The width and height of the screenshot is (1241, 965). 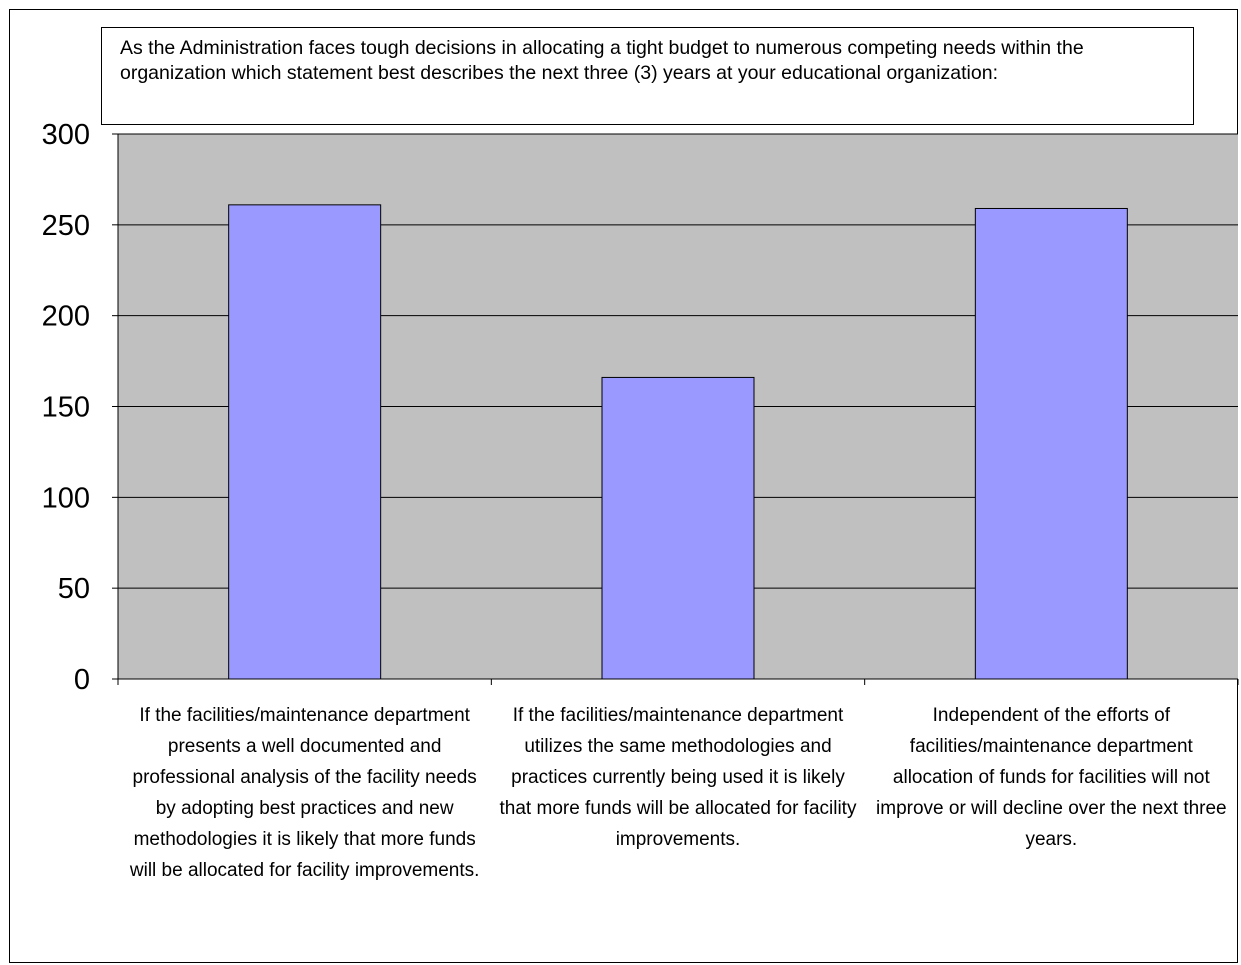 I want to click on y-tick-label: 300, so click(x=66, y=135).